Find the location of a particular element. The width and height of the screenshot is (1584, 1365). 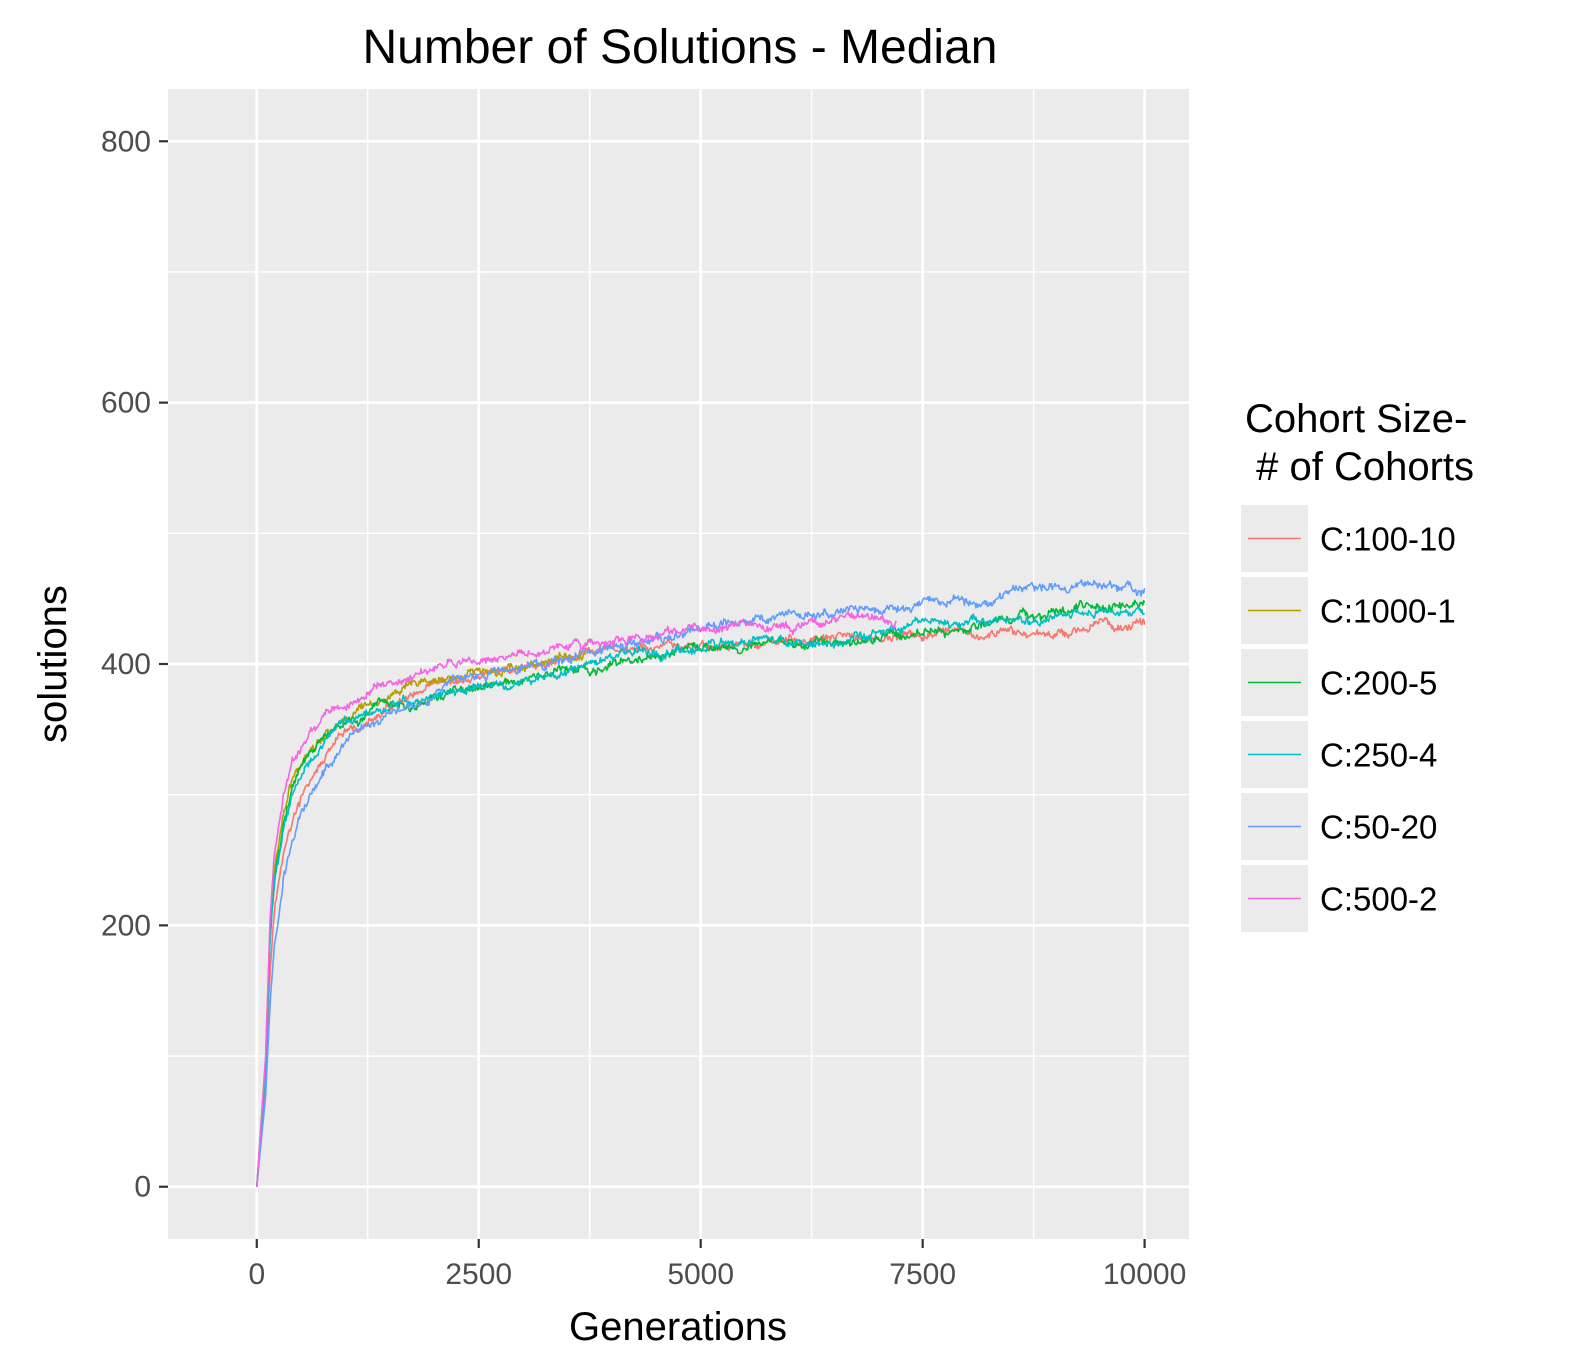

legend-title-line1: Cohort Size- is located at coordinates (1356, 419).